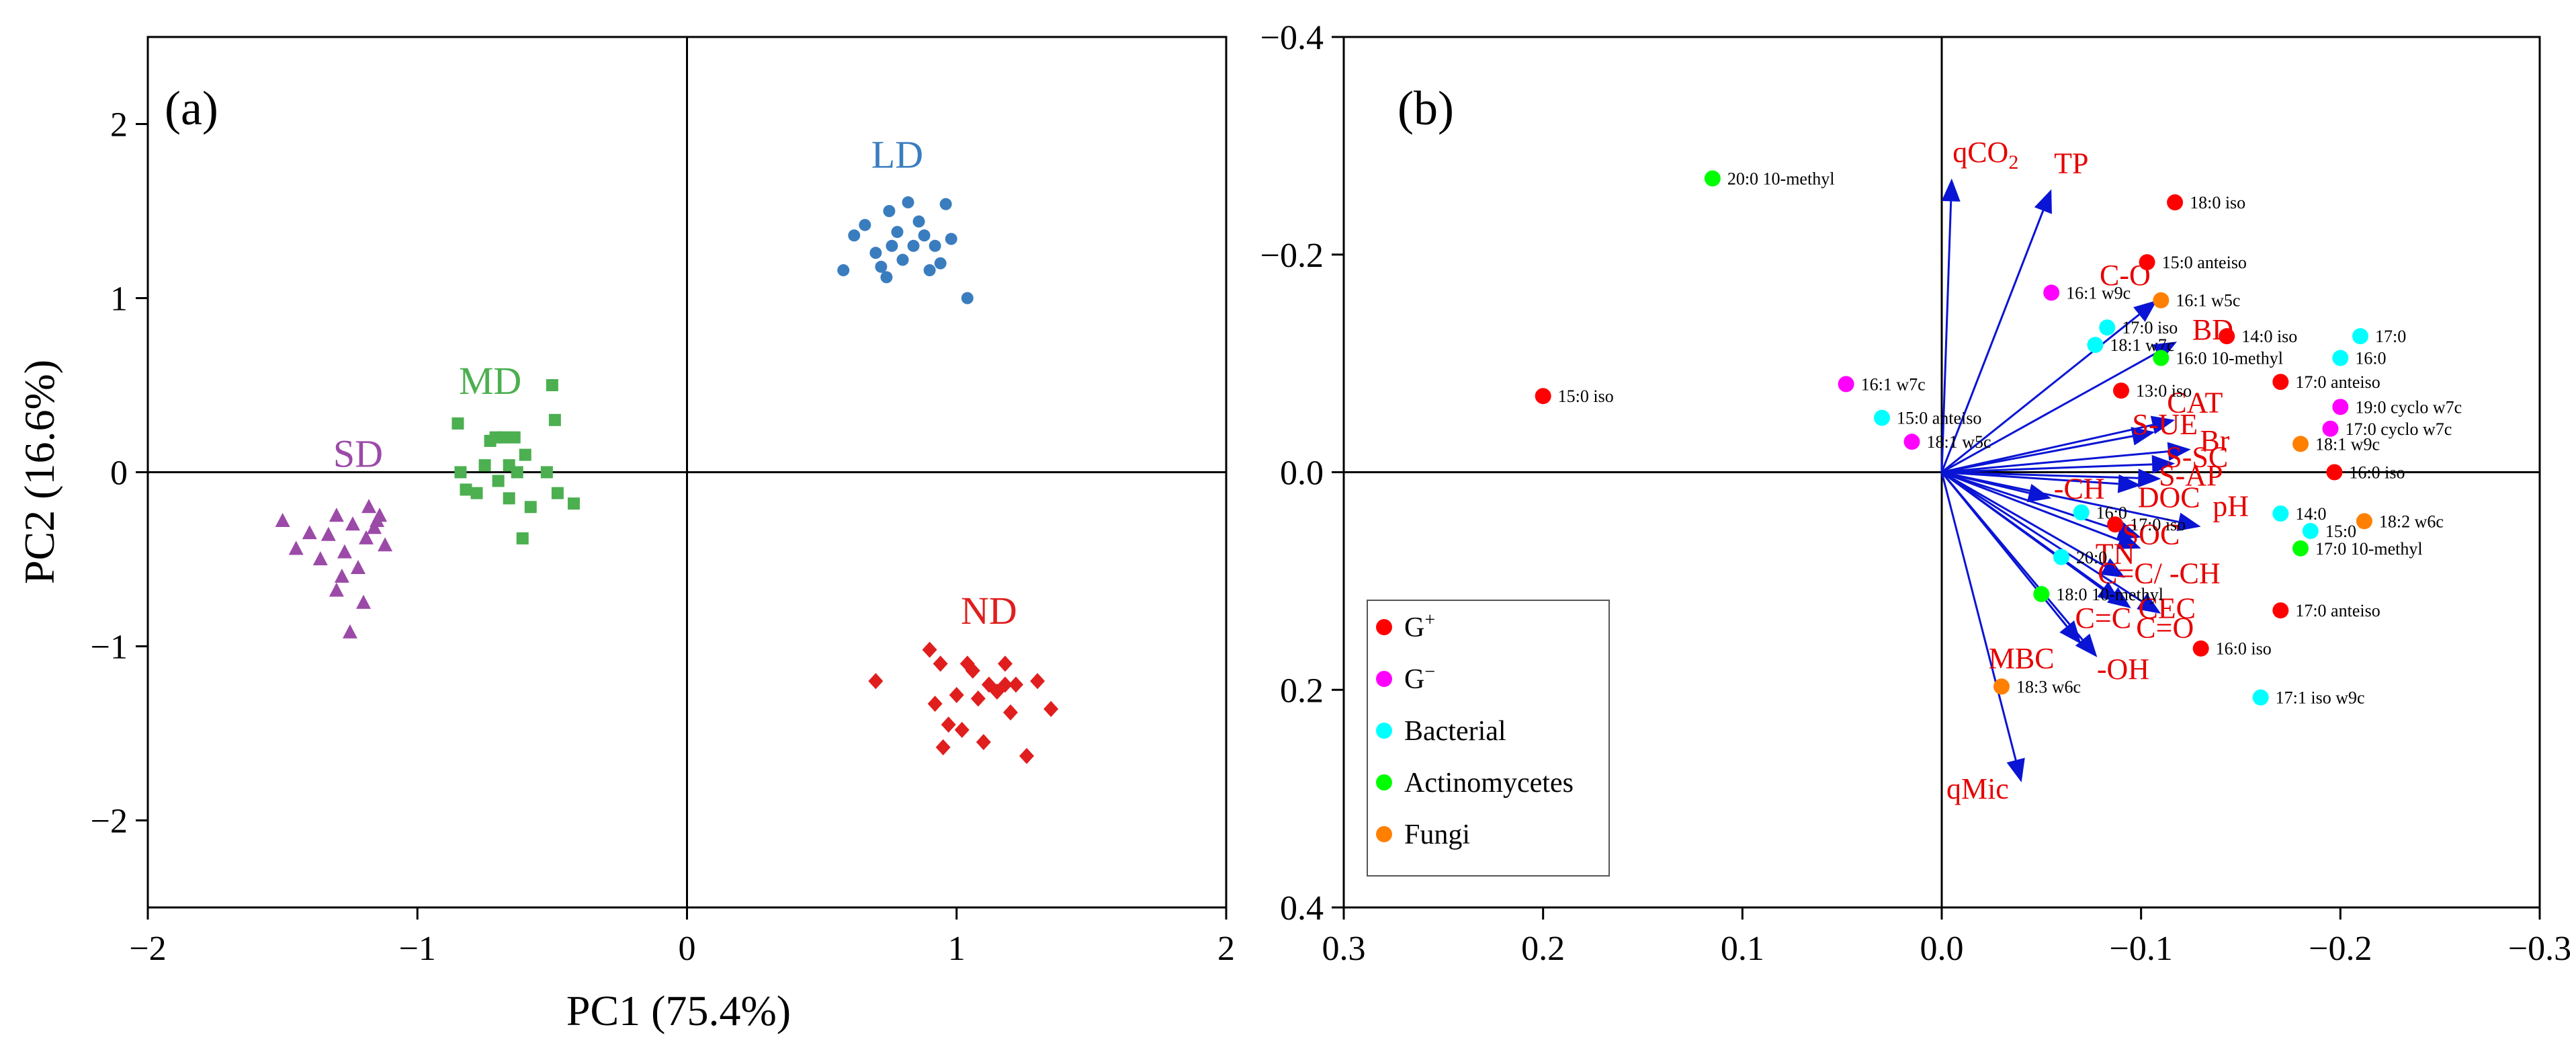 The image size is (2576, 1056). Describe the element at coordinates (1586, 397) in the screenshot. I see `plfa-label: 15:0 iso` at that location.